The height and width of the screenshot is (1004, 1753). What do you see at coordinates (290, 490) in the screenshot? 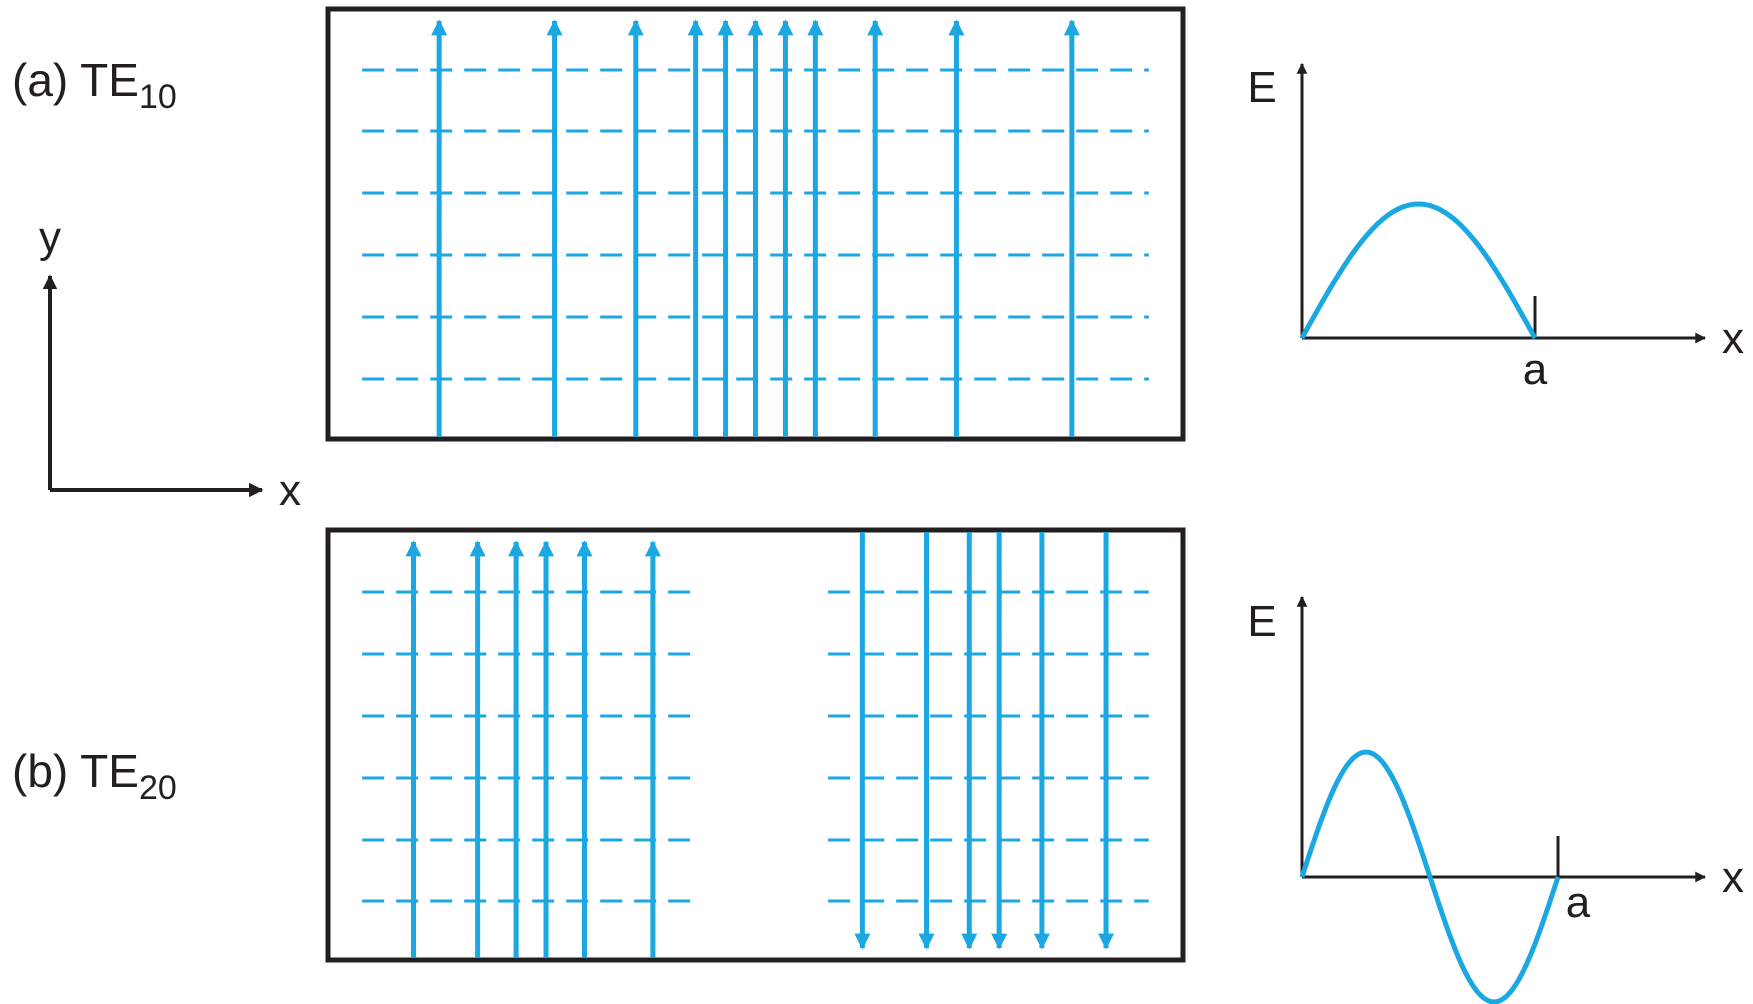
I see `x-axis-label: x` at bounding box center [290, 490].